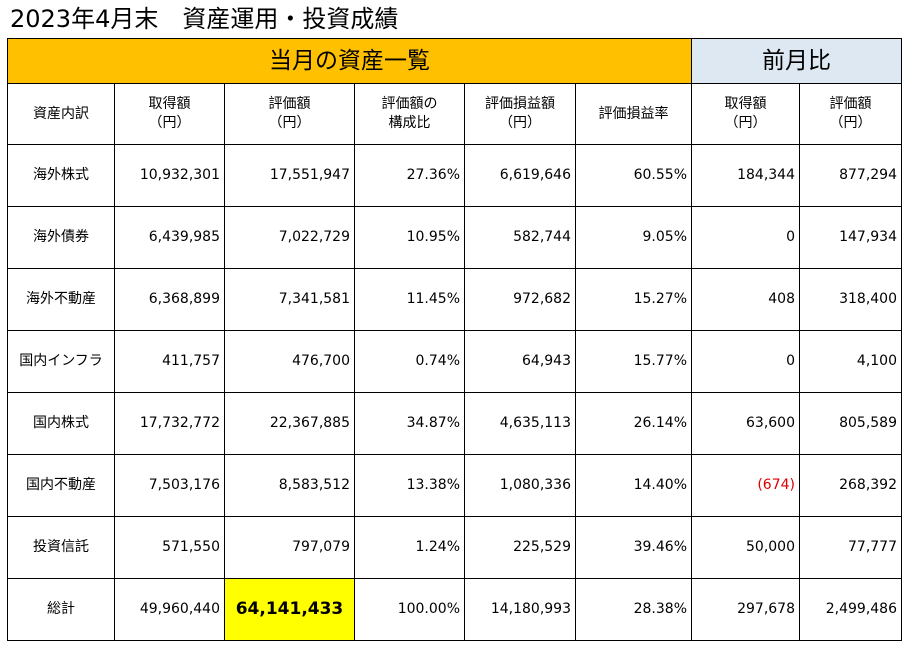  Describe the element at coordinates (520, 175) in the screenshot. I see `cell-pl: 6,619,646` at that location.